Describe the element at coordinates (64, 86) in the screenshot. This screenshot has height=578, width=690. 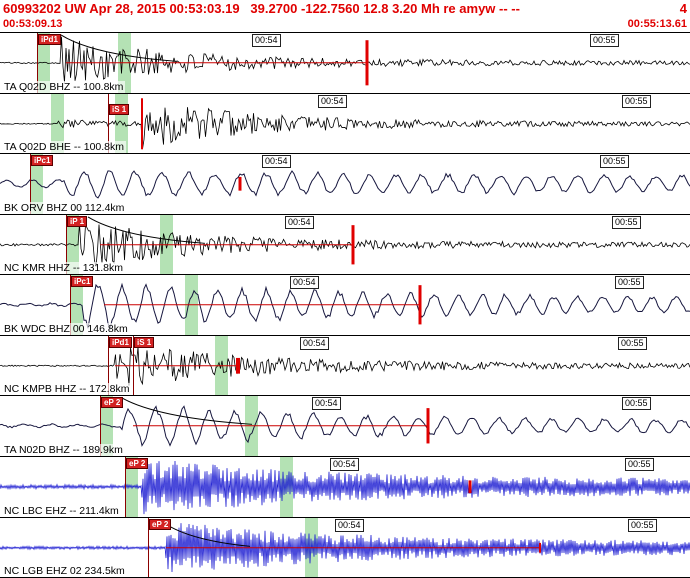
I see `station-channel-label: TA Q02D BHZ -- 100.8km` at that location.